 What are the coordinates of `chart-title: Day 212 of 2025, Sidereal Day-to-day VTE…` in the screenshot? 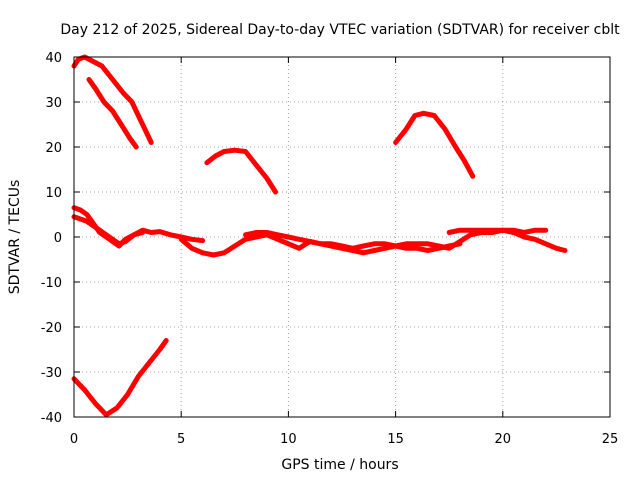 It's located at (340, 30).